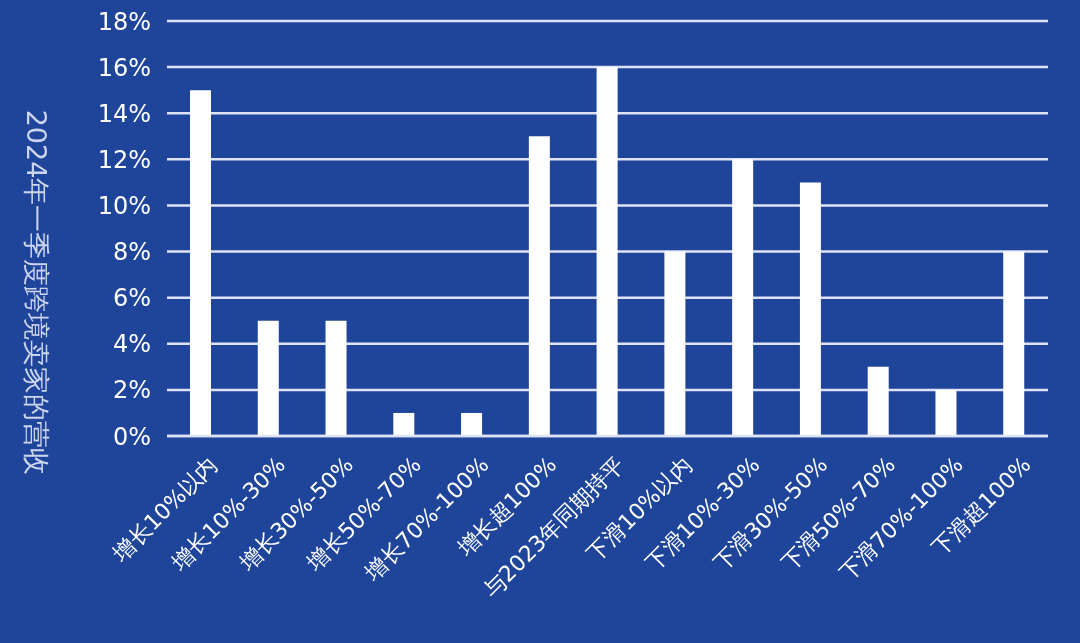 The height and width of the screenshot is (643, 1080). I want to click on y-tick-label: 0%, so click(131, 436).